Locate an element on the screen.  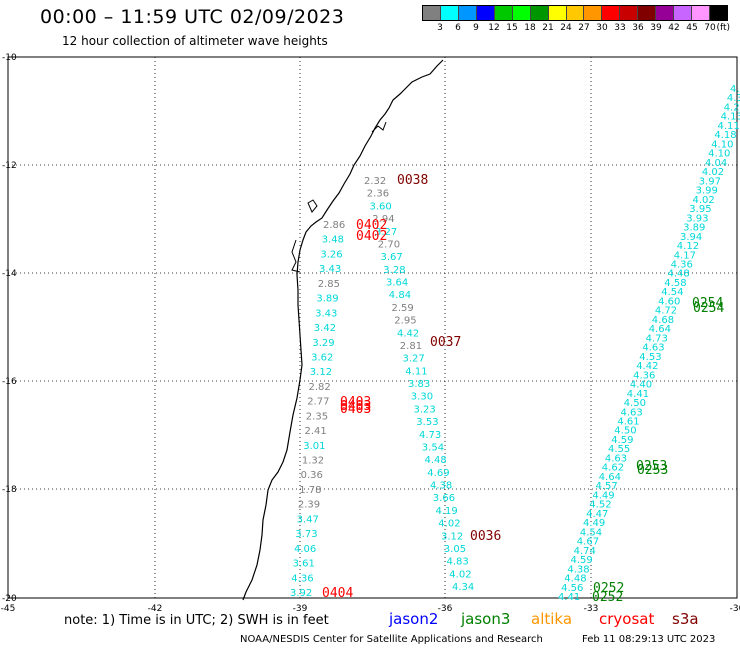
swh-reading: 4.06 is located at coordinates (305, 549).